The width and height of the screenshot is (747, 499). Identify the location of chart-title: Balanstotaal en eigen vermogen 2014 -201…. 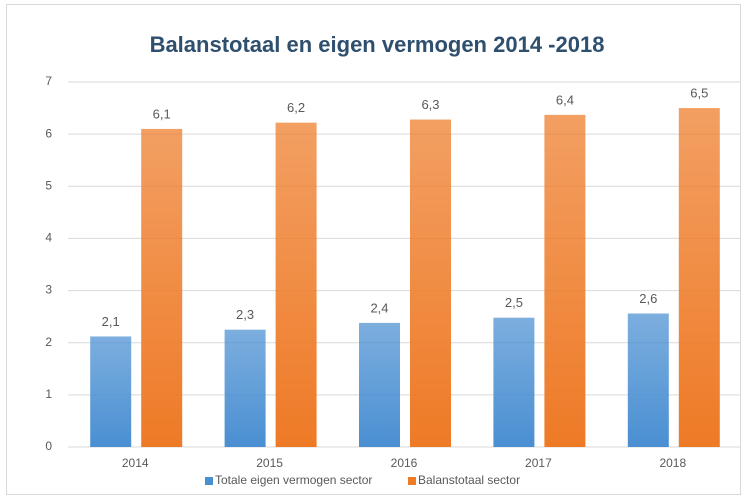
(377, 44).